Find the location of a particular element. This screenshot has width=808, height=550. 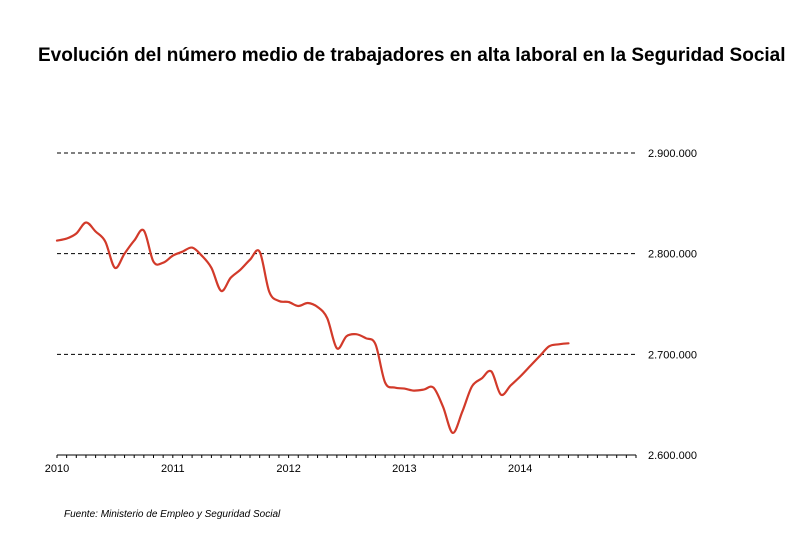

x-tick-label: 2010 is located at coordinates (57, 469).